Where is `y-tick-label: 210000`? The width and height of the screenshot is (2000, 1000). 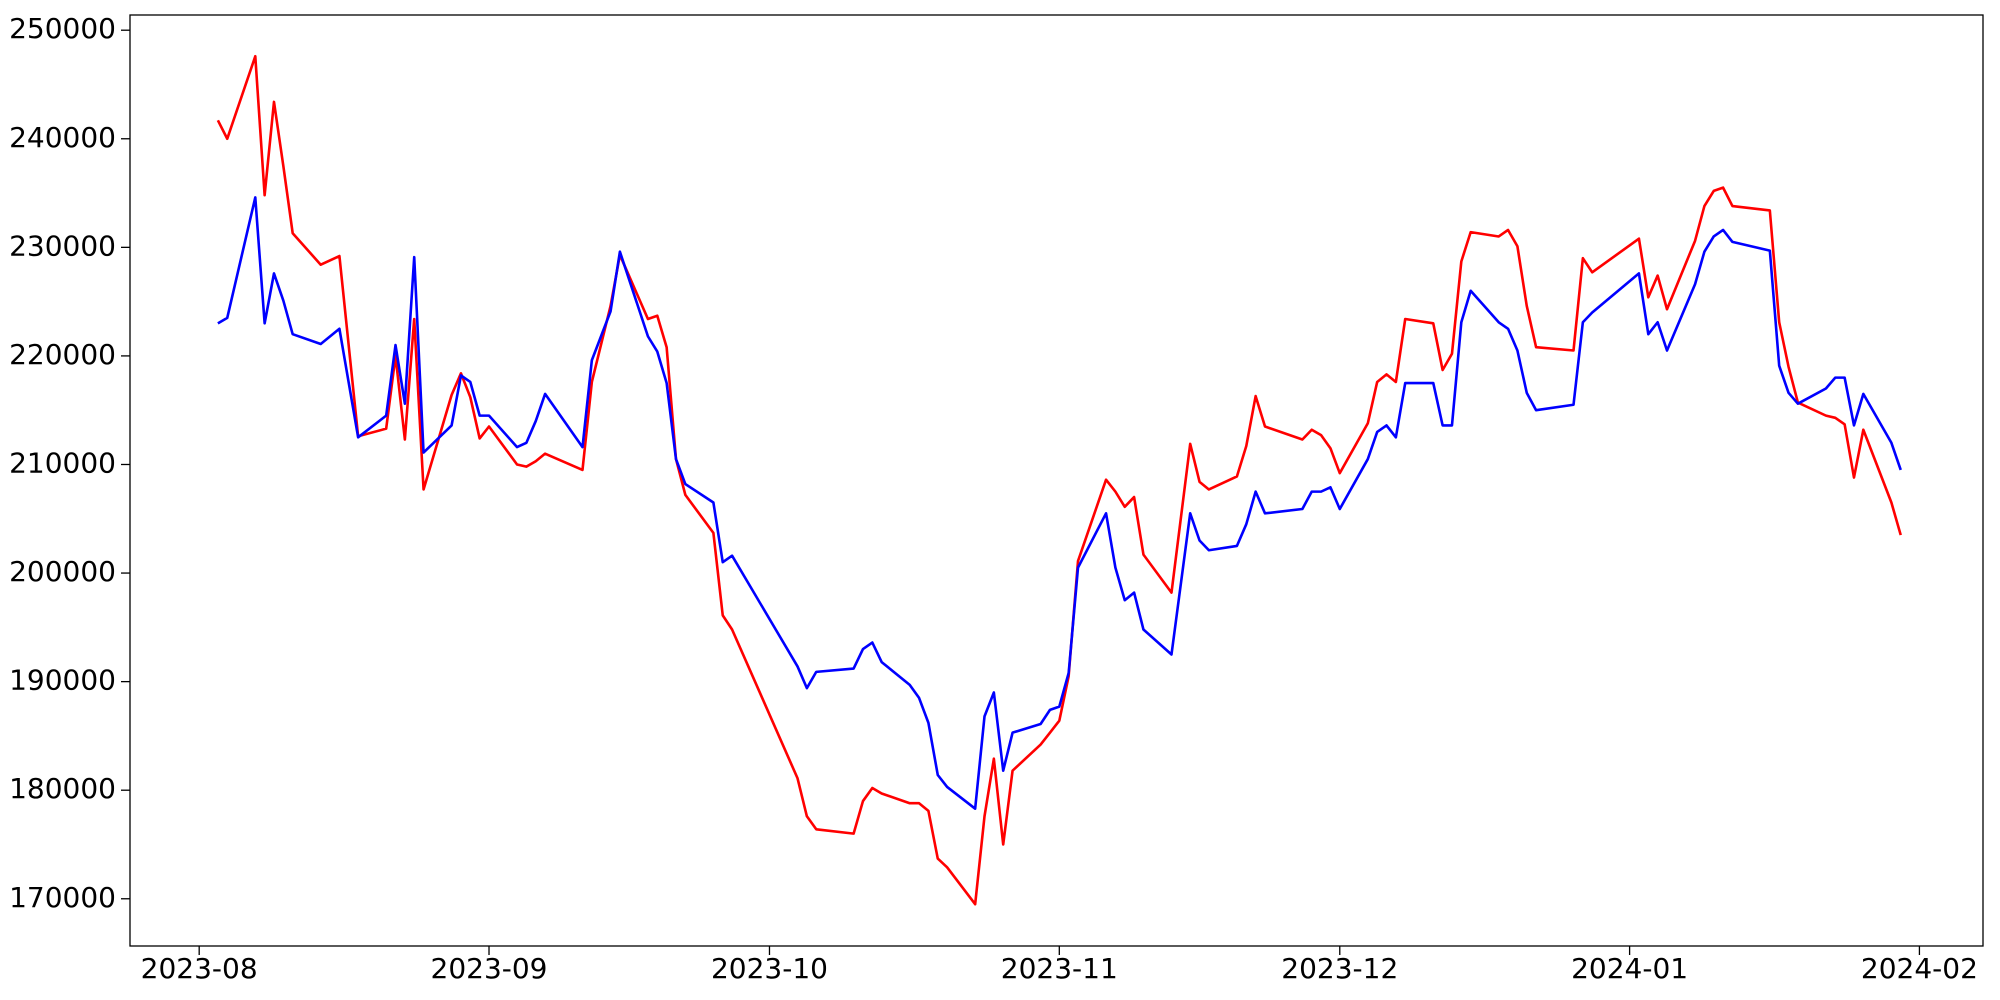
y-tick-label: 210000 is located at coordinates (62, 462).